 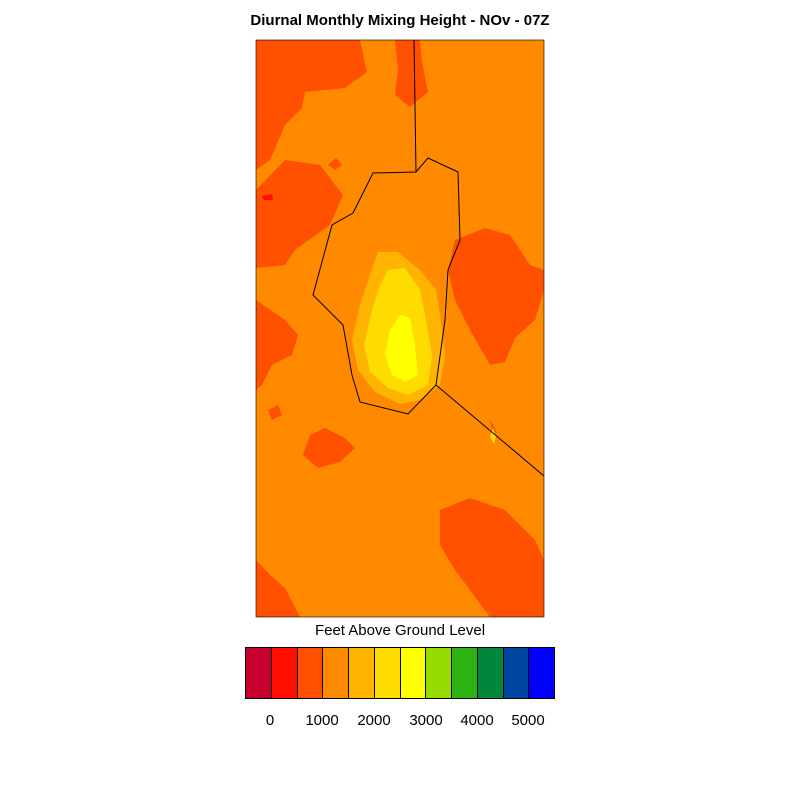 I want to click on region-small-b, so click(x=275, y=412).